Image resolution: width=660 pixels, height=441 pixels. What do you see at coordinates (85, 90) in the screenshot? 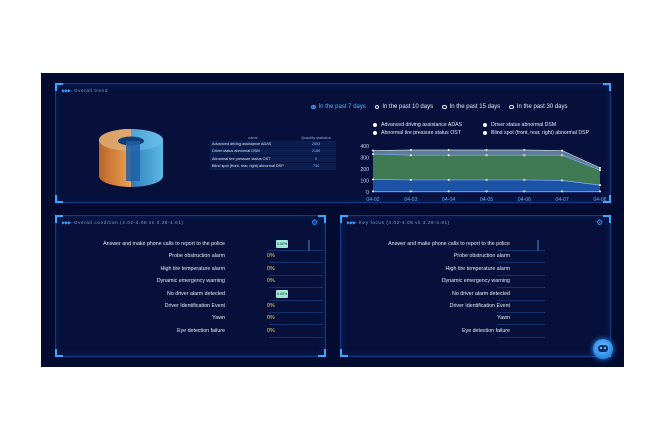
I see `overall-trend-title: ▶▶▶ Overall trend` at bounding box center [85, 90].